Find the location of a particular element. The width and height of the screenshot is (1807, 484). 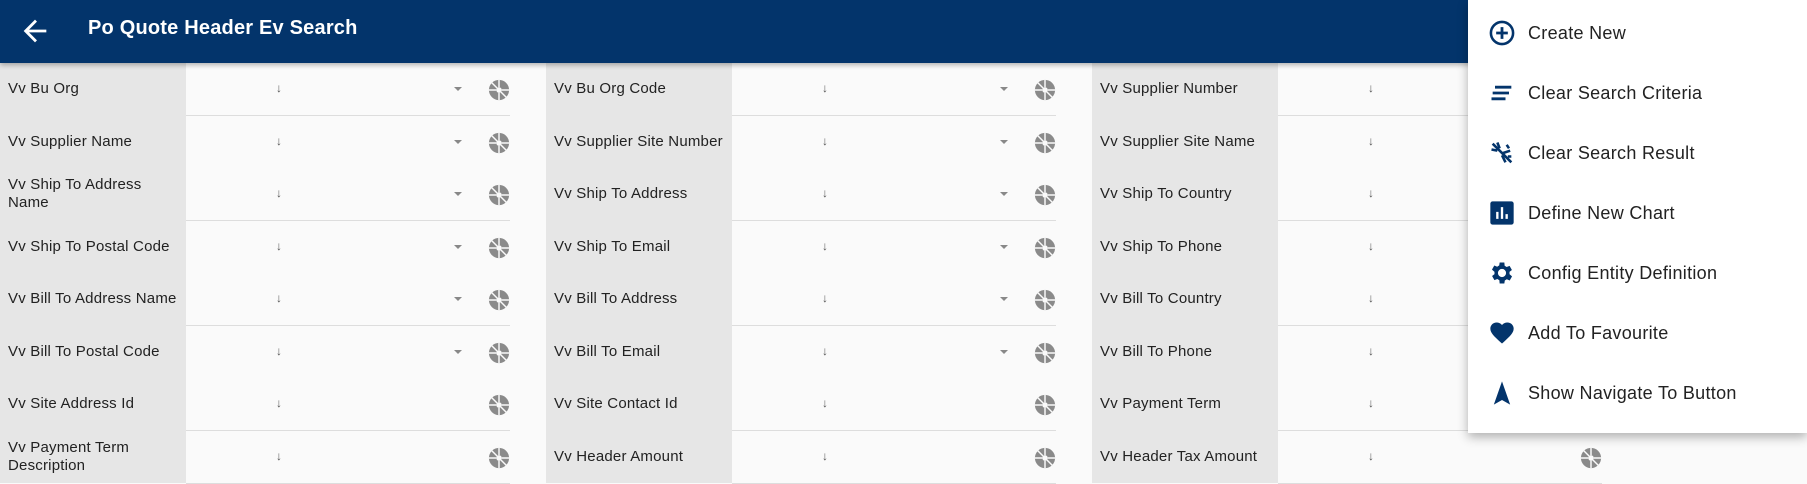

field-label: Vv Ship To Address is located at coordinates (639, 194).